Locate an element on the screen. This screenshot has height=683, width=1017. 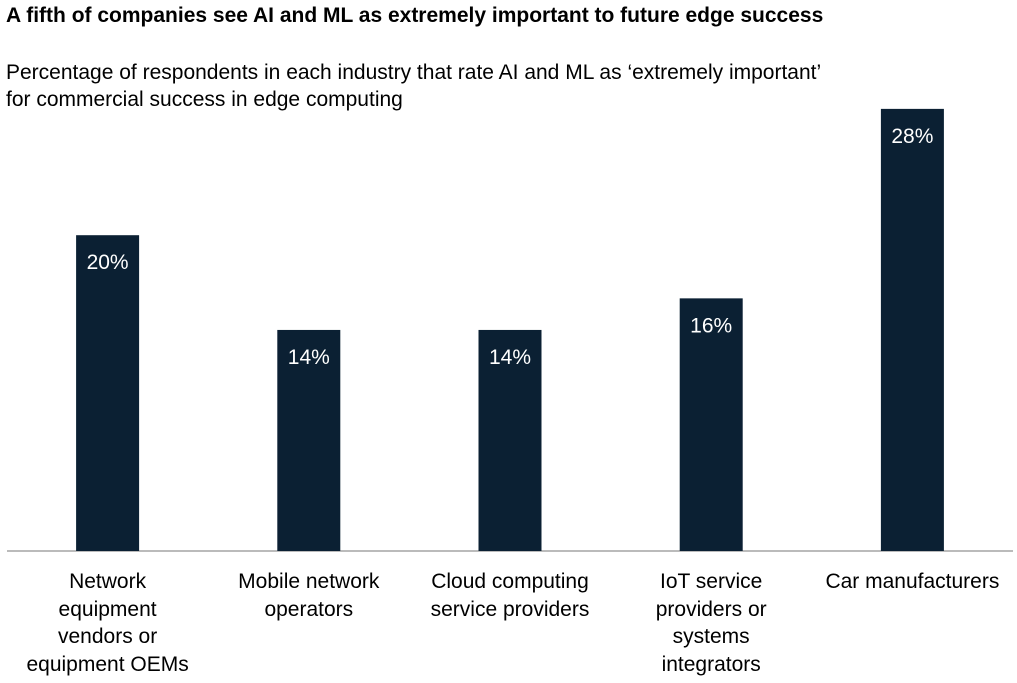
value-label: 16% is located at coordinates (711, 325).